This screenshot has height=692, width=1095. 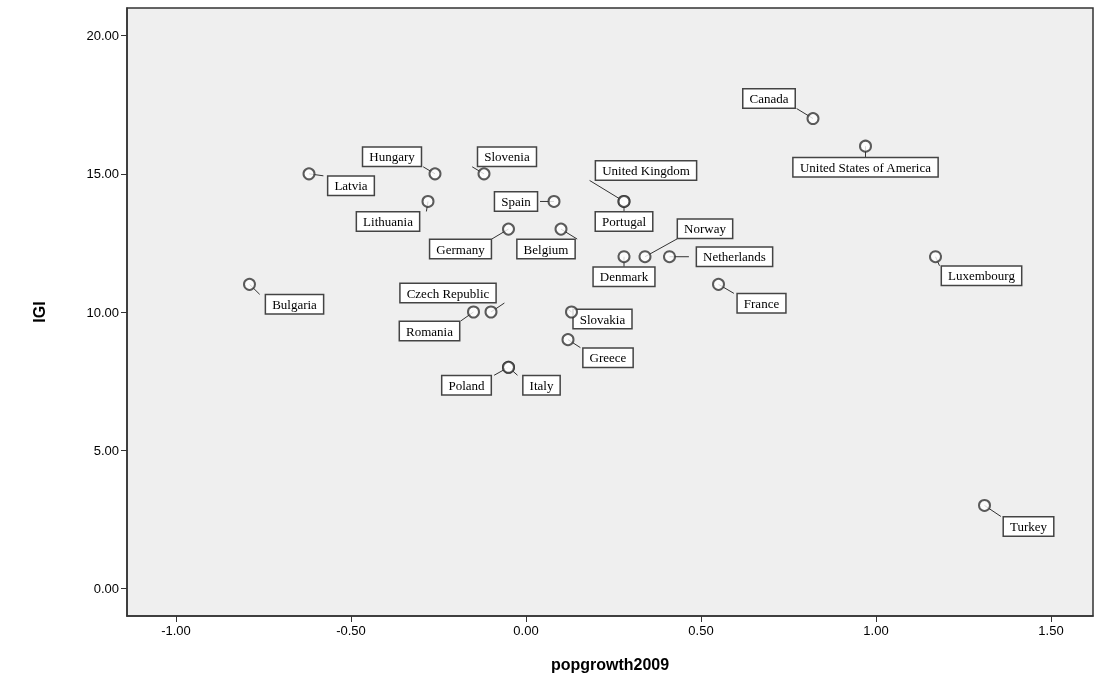 I want to click on annotation: Italy, so click(x=541, y=385).